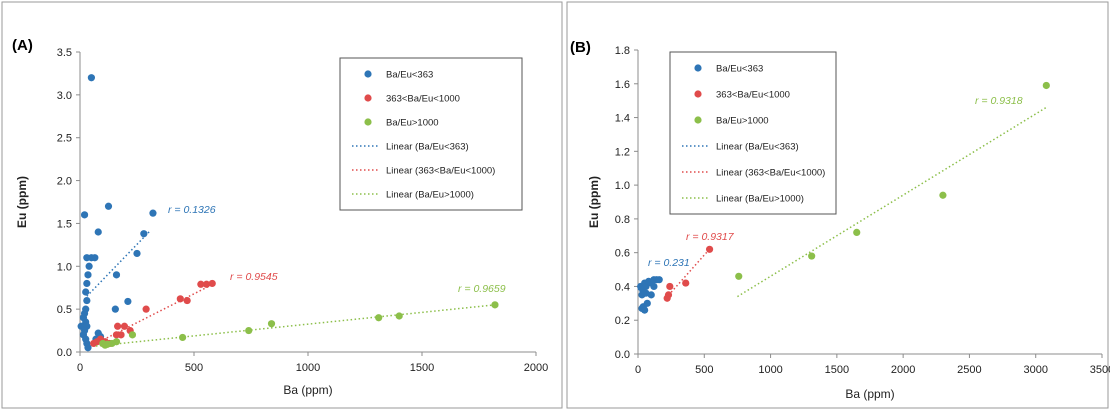 This screenshot has width=1110, height=410. What do you see at coordinates (622, 220) in the screenshot?
I see `y-tick-label: 0.8` at bounding box center [622, 220].